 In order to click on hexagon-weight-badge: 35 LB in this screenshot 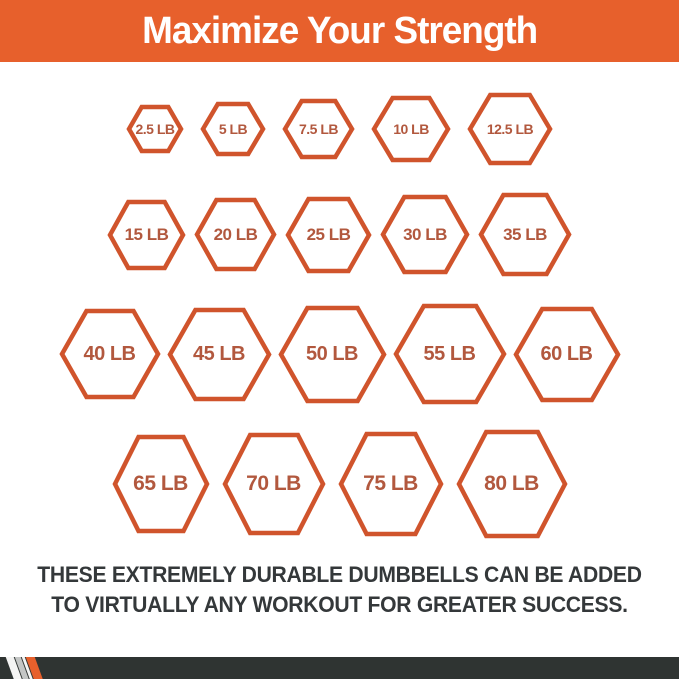, I will do `click(525, 234)`.